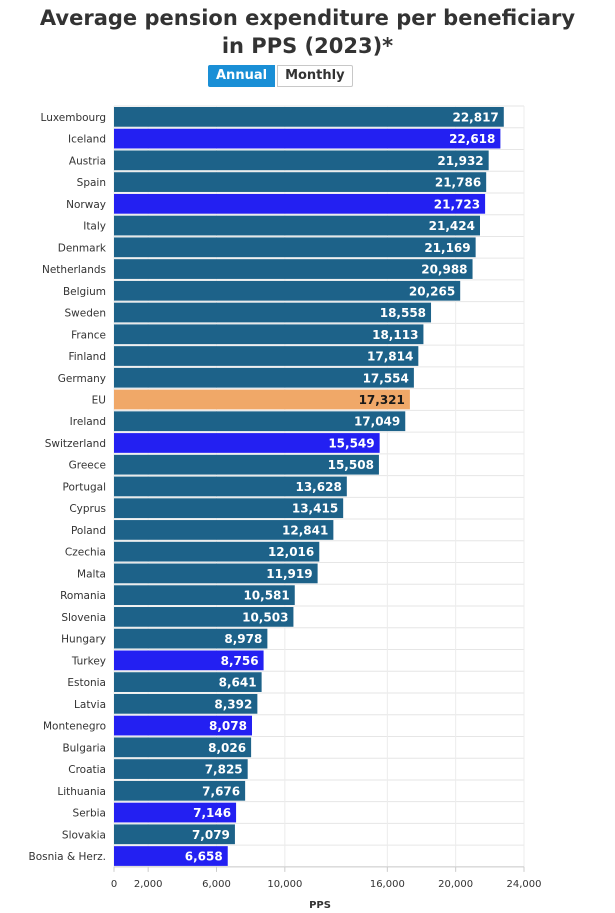  Describe the element at coordinates (318, 487) in the screenshot. I see `value-label: 13,628` at that location.